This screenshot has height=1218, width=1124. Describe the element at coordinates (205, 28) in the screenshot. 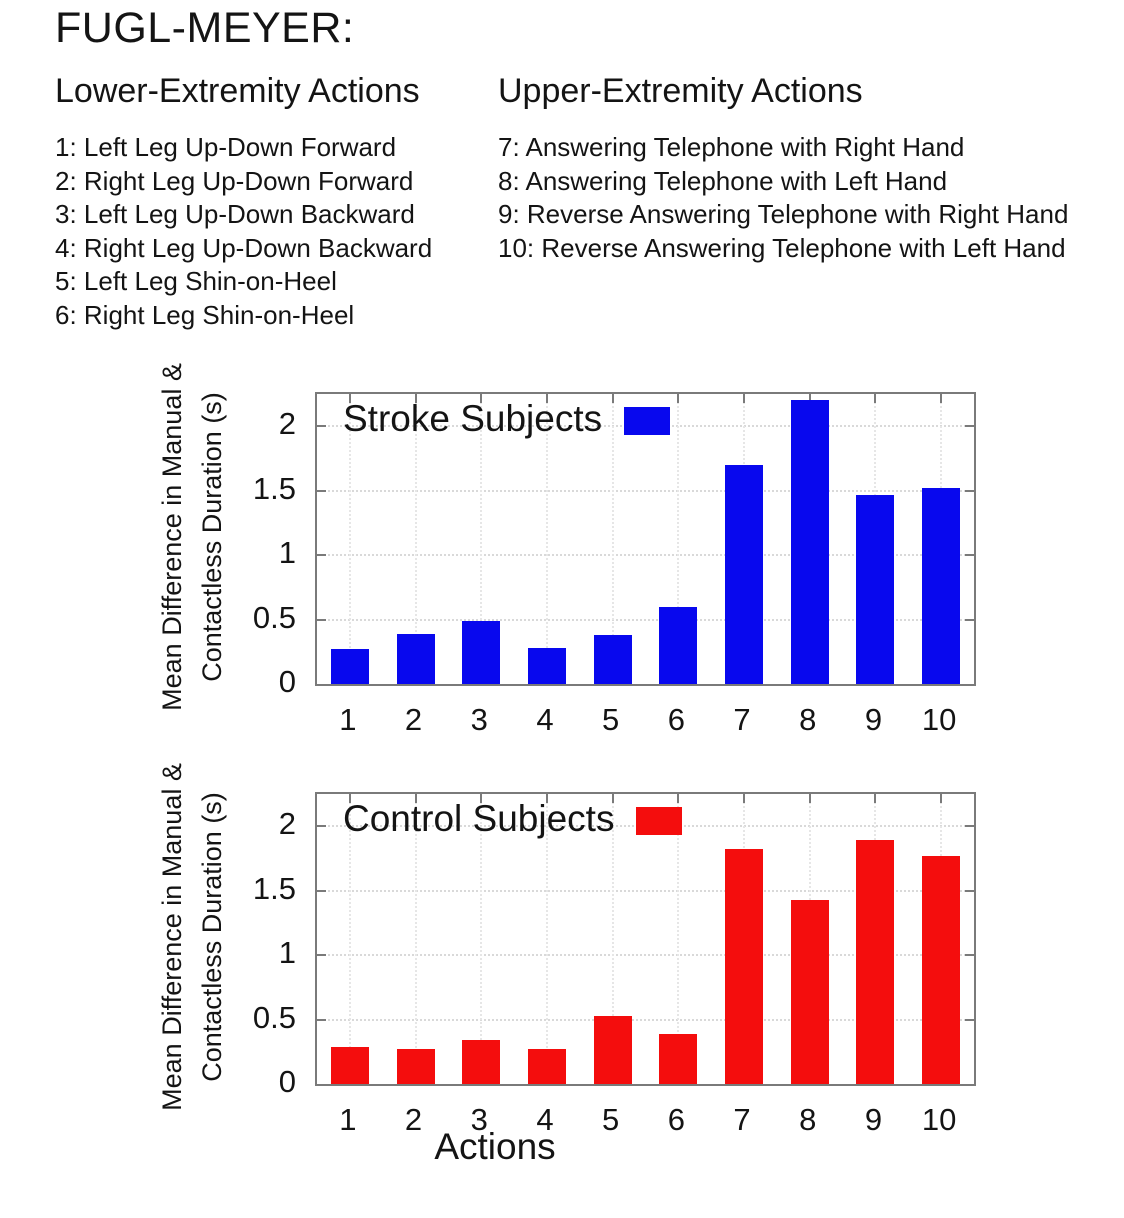

I see `page-title: FUGL-MEYER:` at that location.